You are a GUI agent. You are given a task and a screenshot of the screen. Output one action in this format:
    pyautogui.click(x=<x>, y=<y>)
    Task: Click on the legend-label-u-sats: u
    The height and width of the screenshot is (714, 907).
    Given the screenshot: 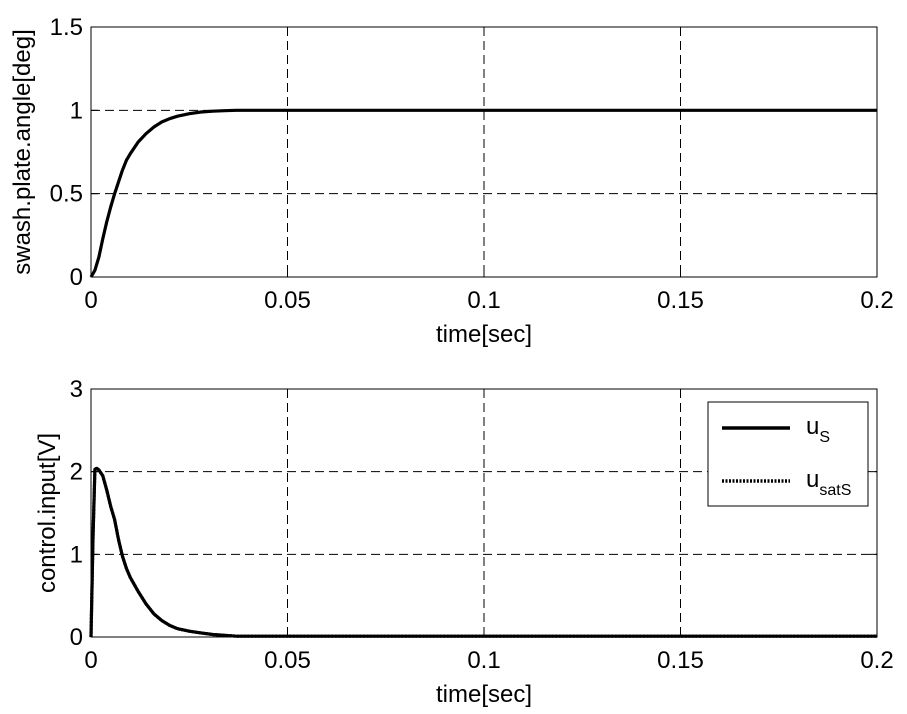 What is the action you would take?
    pyautogui.click(x=812, y=479)
    